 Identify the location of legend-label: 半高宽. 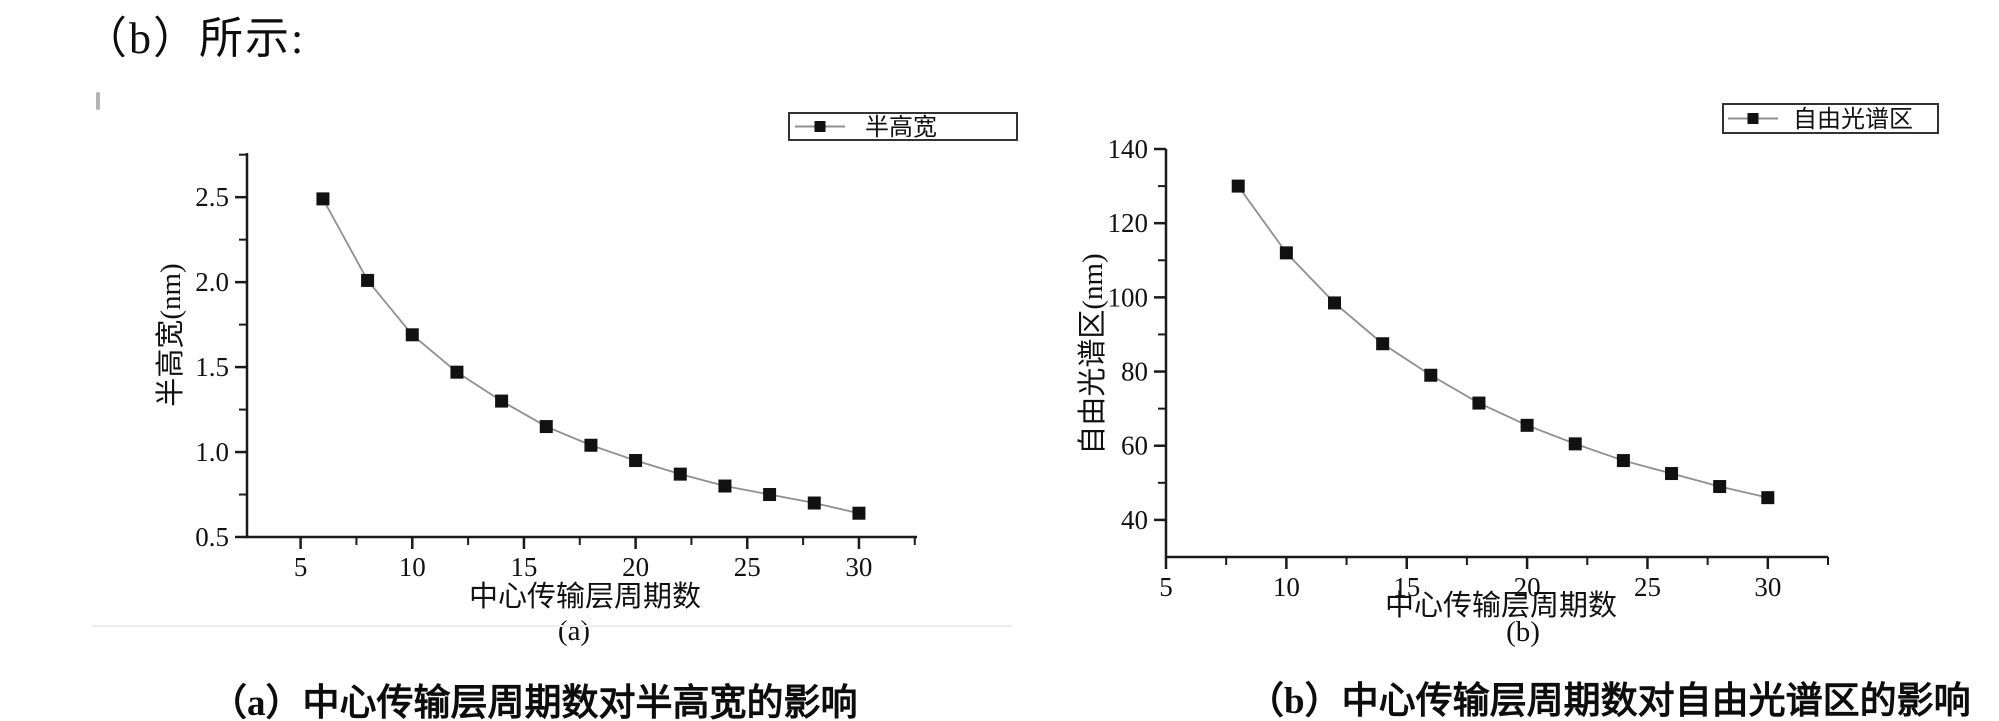
(901, 127).